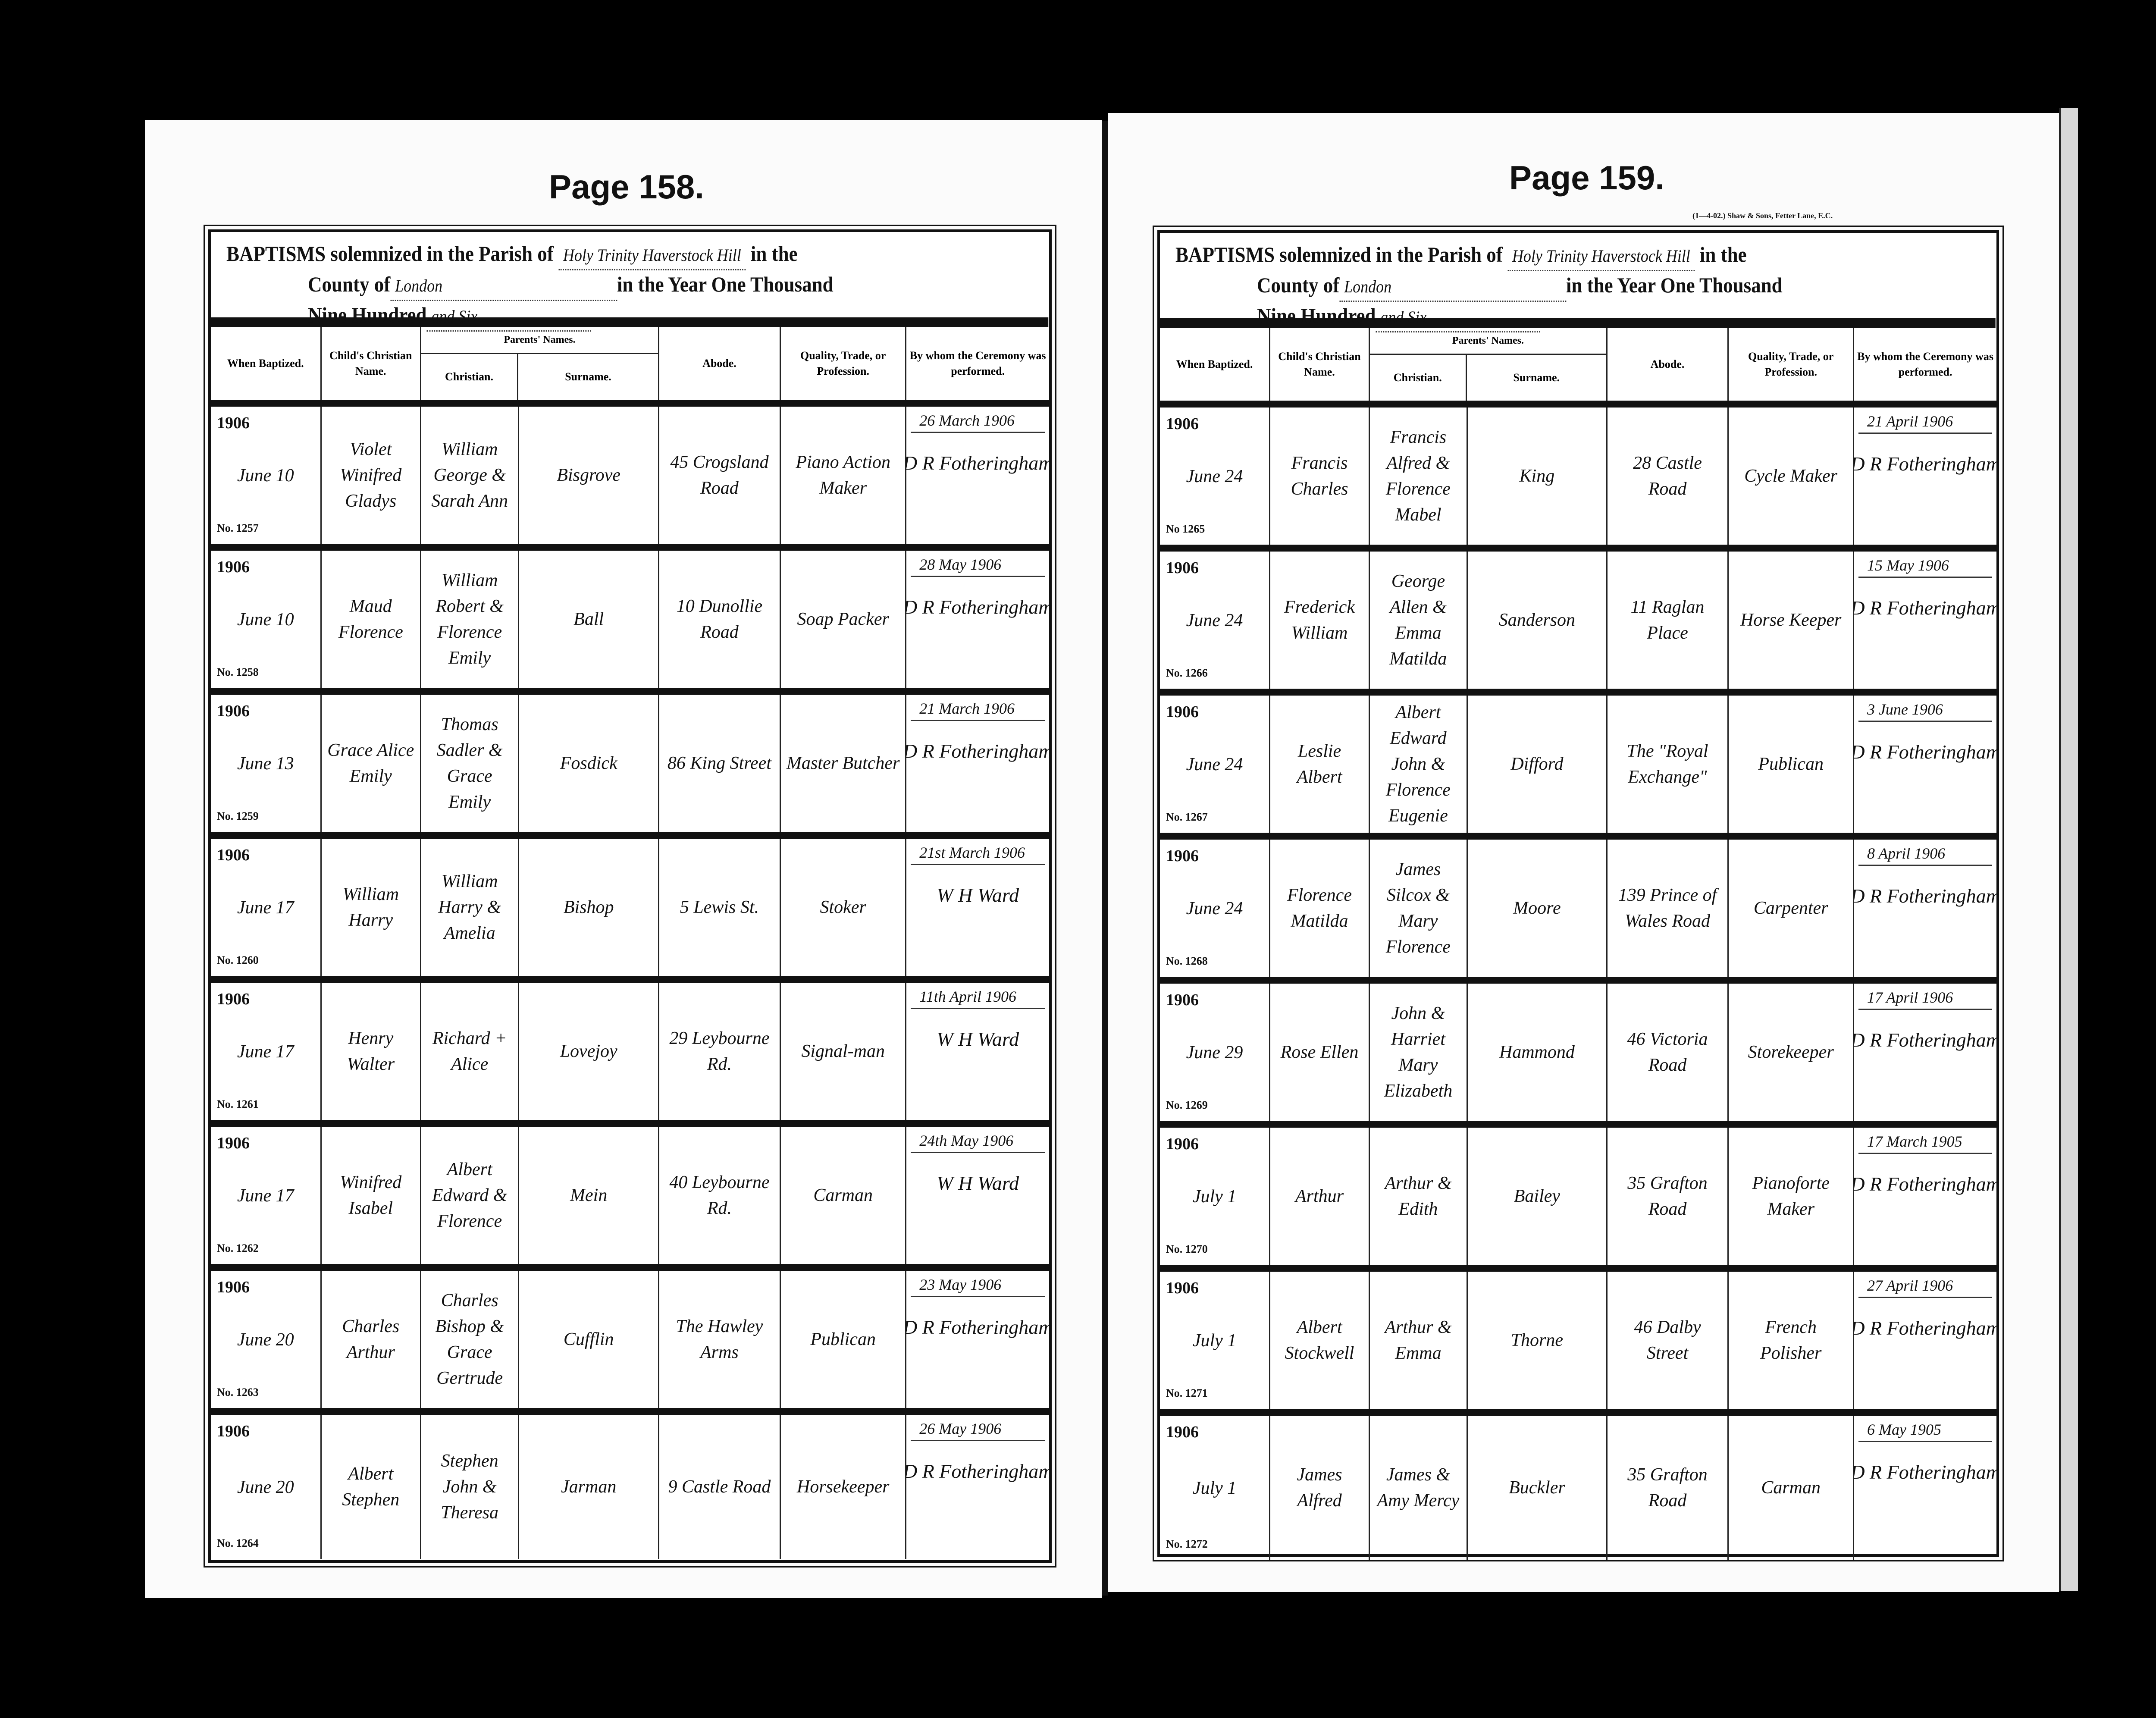 The width and height of the screenshot is (2156, 1718). I want to click on parents-christian-names: Albert Edward John & Florence Eugenie, so click(1419, 764).